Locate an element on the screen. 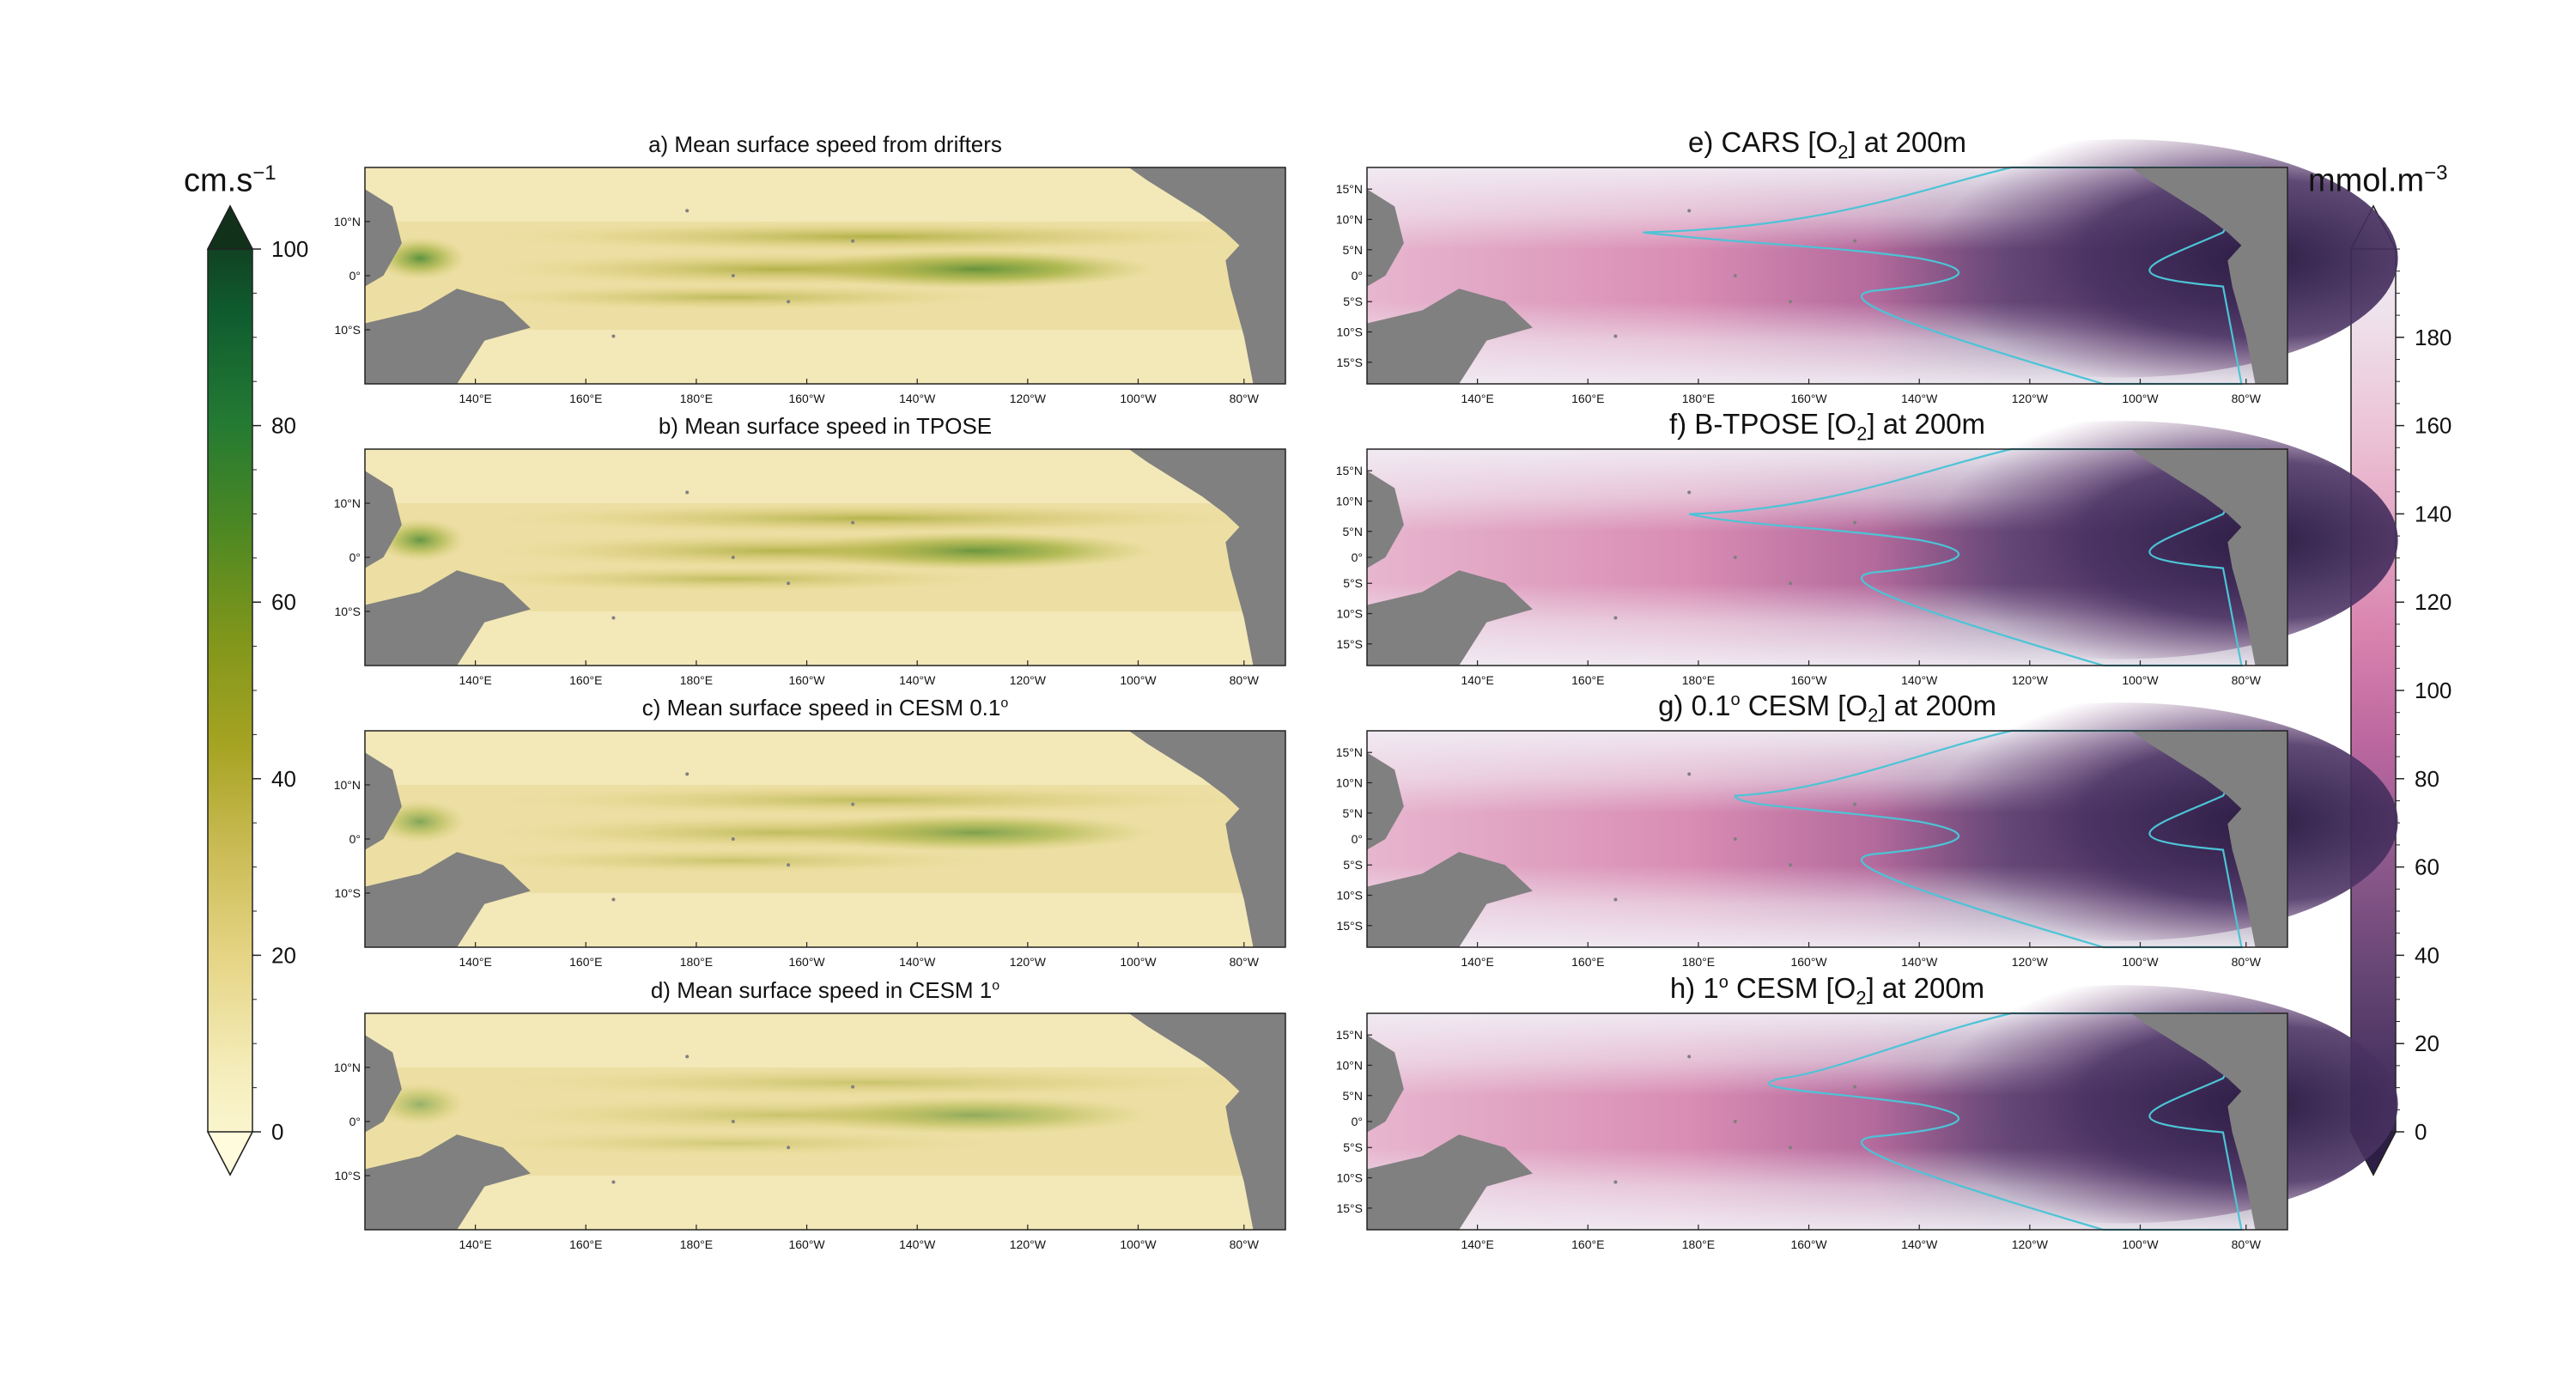 The width and height of the screenshot is (2576, 1374). speed-panel-title-letter: c) is located at coordinates (651, 707).